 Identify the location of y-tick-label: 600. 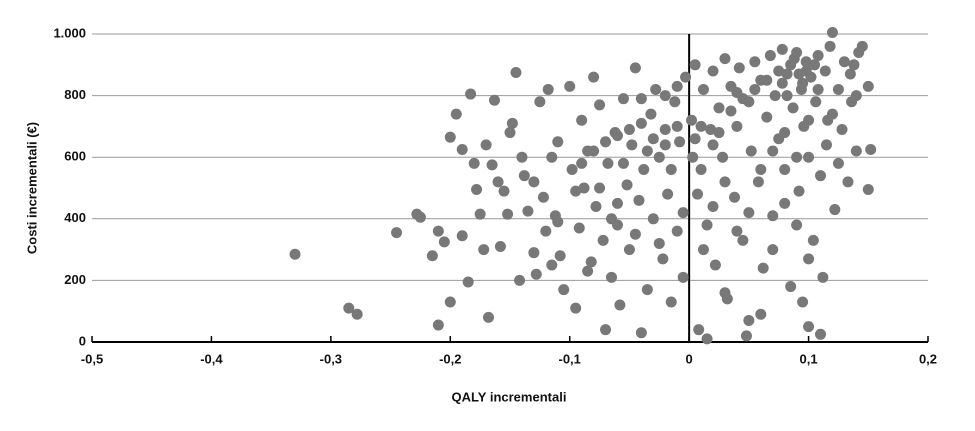
(75, 156).